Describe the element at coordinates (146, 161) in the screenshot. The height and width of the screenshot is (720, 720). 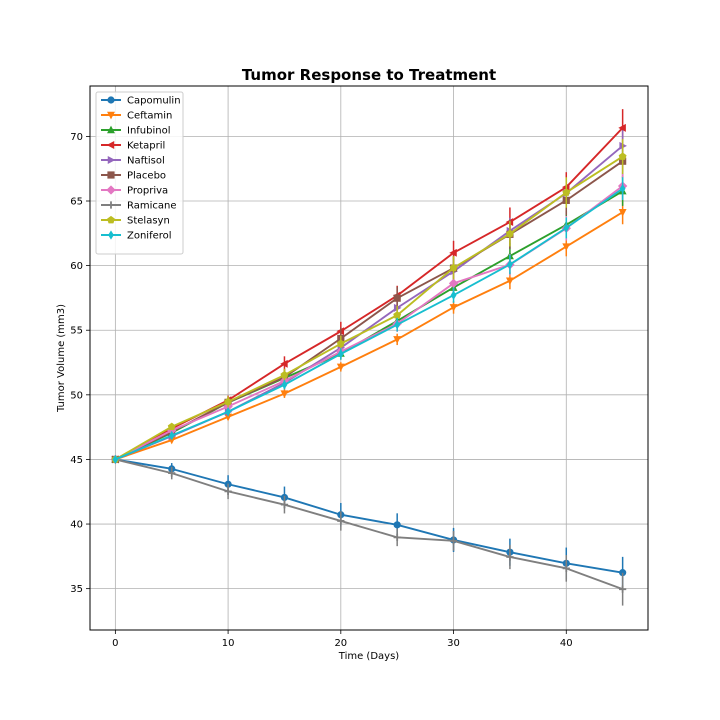
I see `legend-label: Naftisol` at that location.